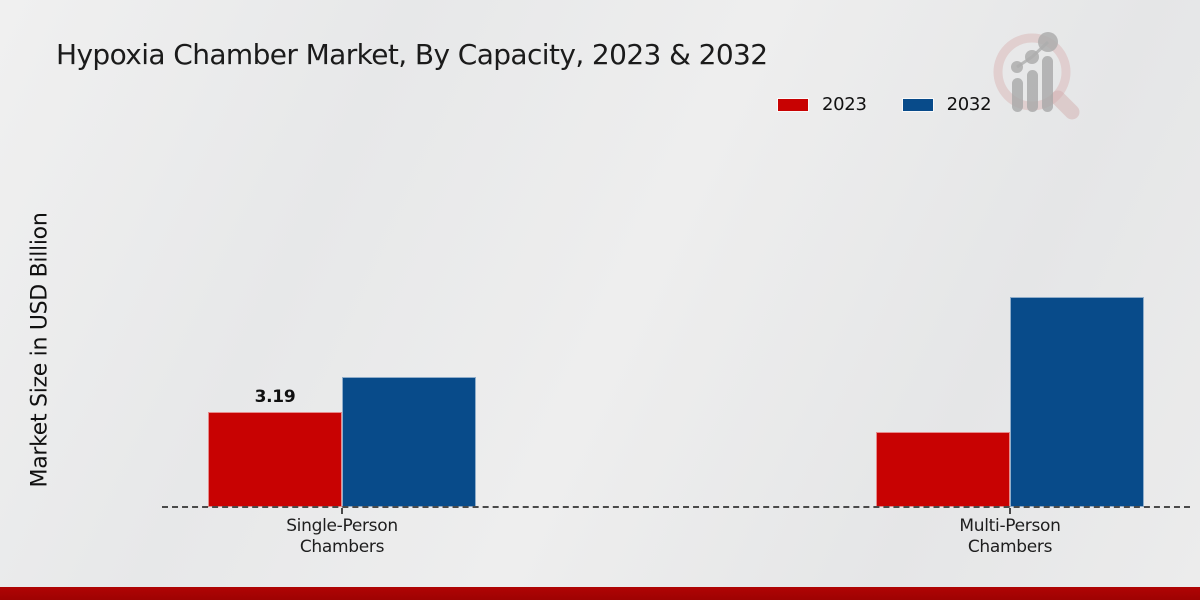  Describe the element at coordinates (793, 104) in the screenshot. I see `legend-swatch-2023` at that location.